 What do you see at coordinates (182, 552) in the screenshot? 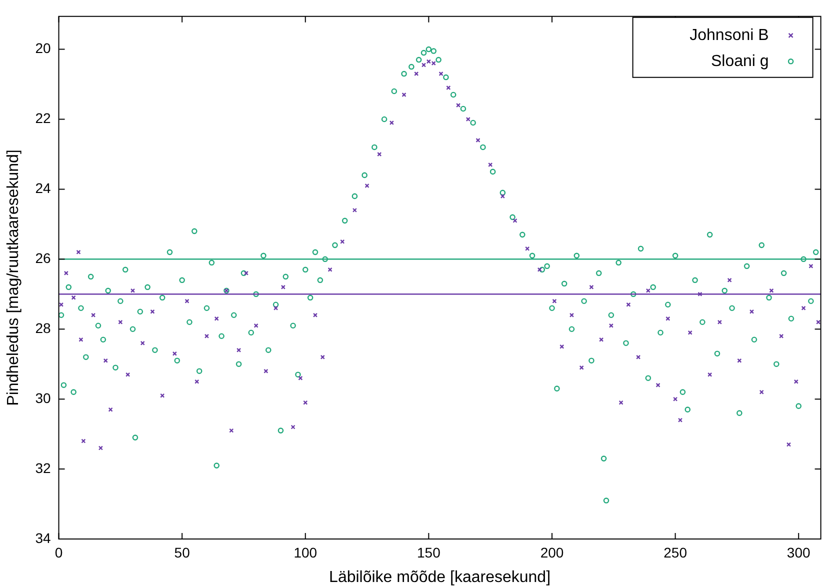
I see `x-tick-label: 50` at bounding box center [182, 552].